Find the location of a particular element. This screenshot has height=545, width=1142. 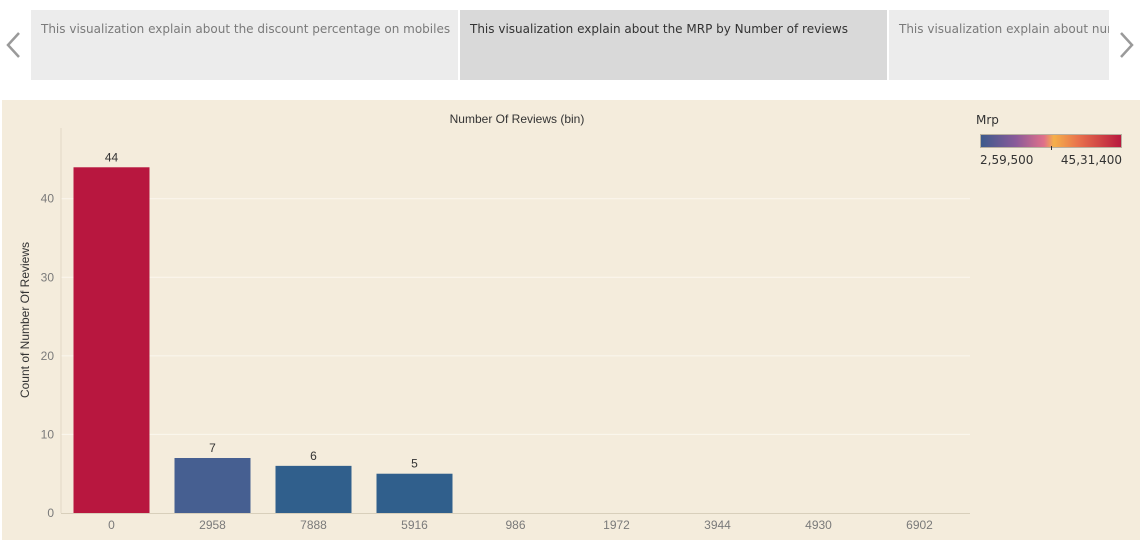

x-tick-label: 4930 is located at coordinates (818, 525).